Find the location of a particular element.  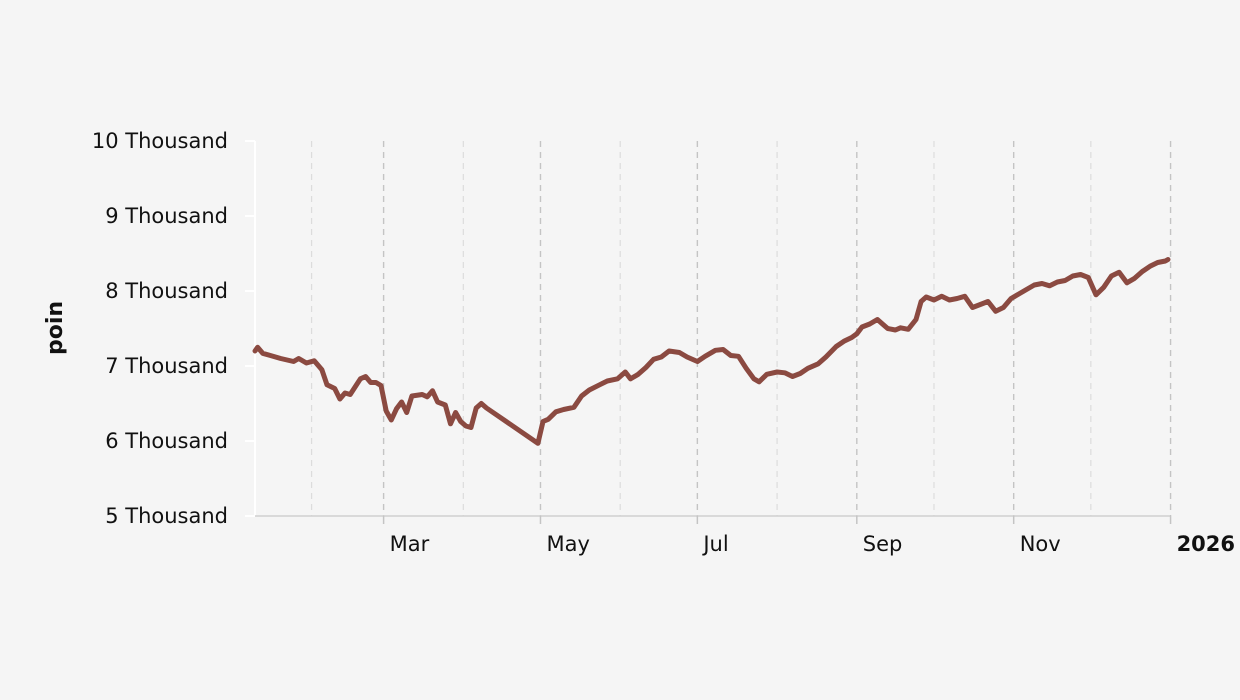

x-tick-label: May is located at coordinates (567, 544).